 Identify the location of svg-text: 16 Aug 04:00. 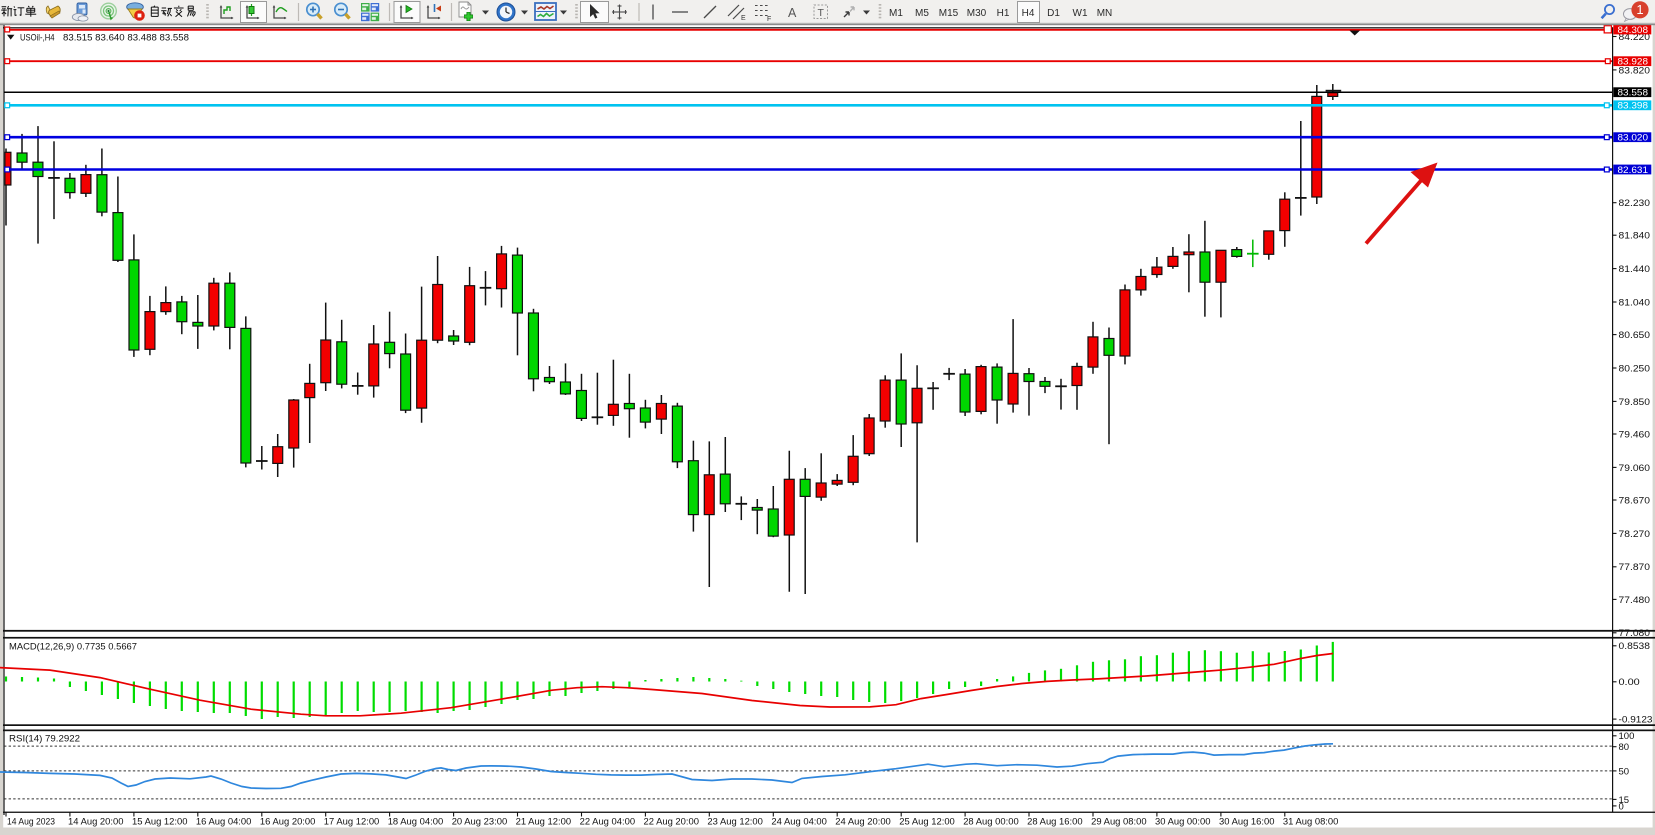
(224, 821).